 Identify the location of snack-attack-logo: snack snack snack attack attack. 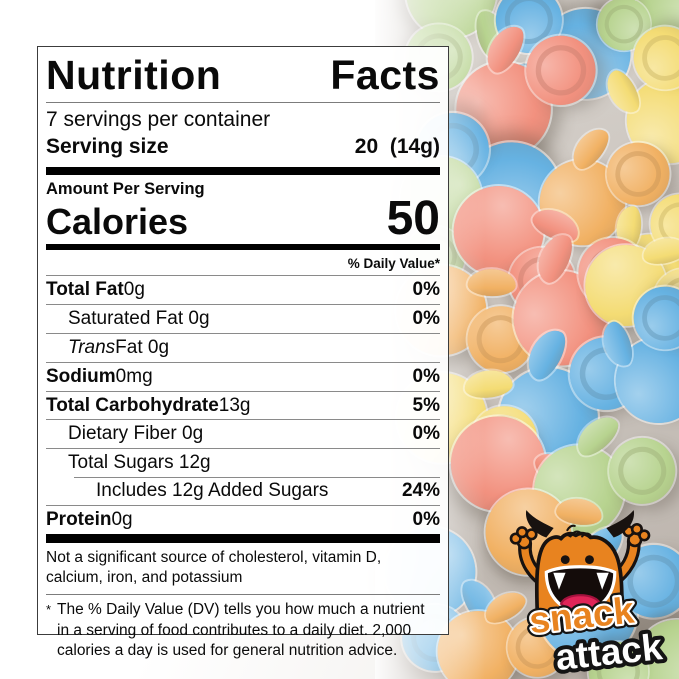
(592, 593).